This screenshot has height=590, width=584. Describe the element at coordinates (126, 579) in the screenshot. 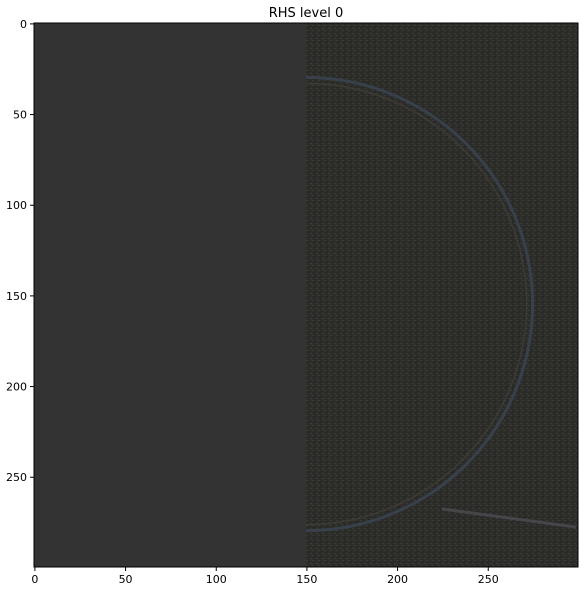

I see `x-tick-label: 50` at that location.